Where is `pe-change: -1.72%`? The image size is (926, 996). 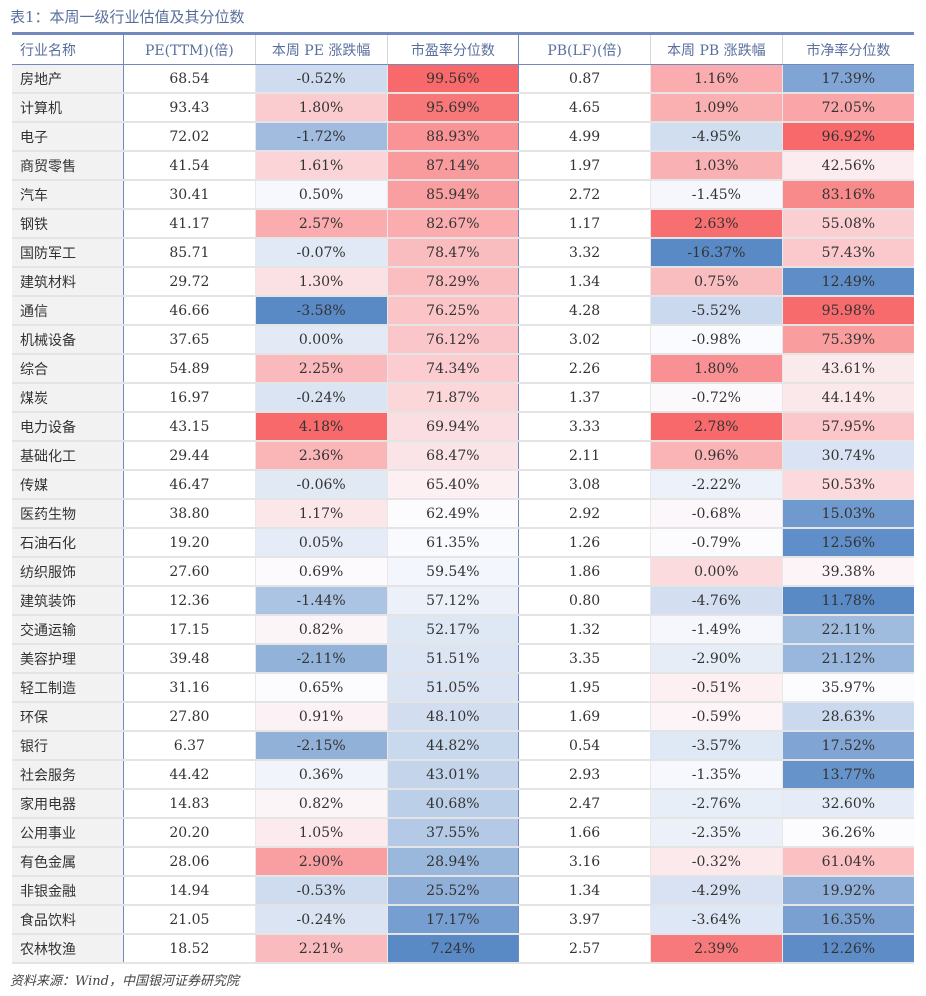
pe-change: -1.72% is located at coordinates (321, 137).